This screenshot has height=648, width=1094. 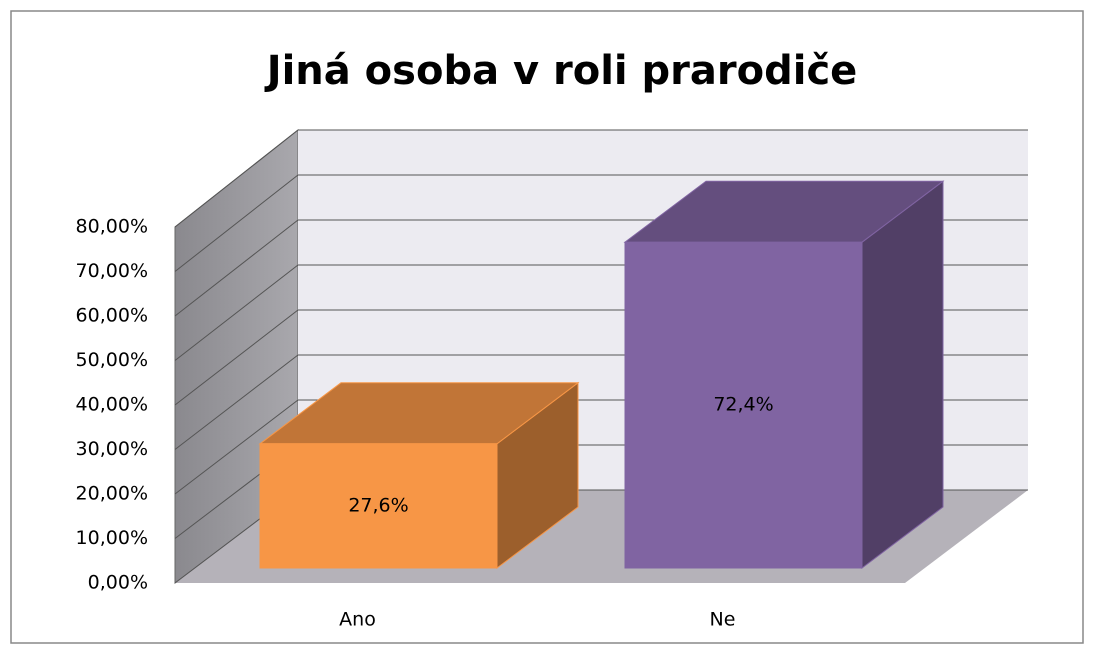 I want to click on chart-title: Jiná osoba v roli prarodiče, so click(x=561, y=71).